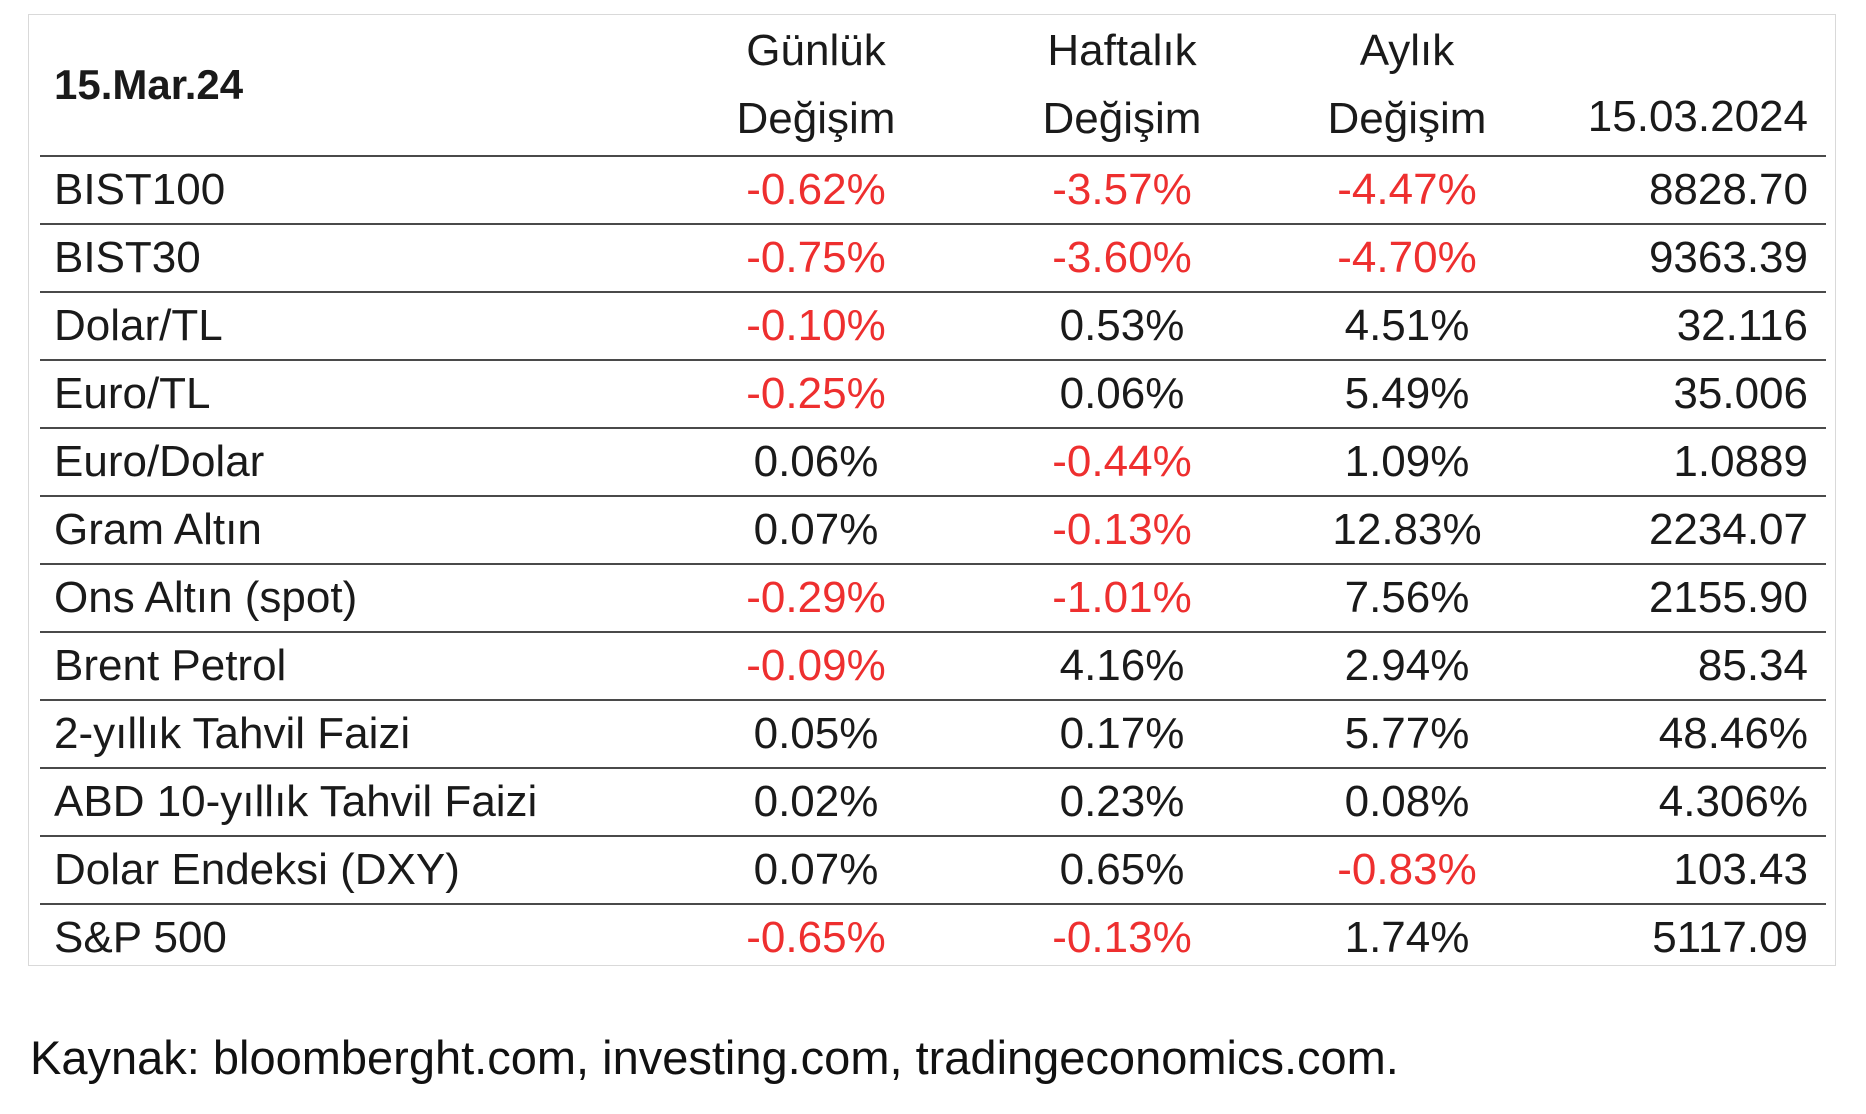 This screenshot has height=1114, width=1866. I want to click on monthly-change-cell: 5.77%, so click(1407, 734).